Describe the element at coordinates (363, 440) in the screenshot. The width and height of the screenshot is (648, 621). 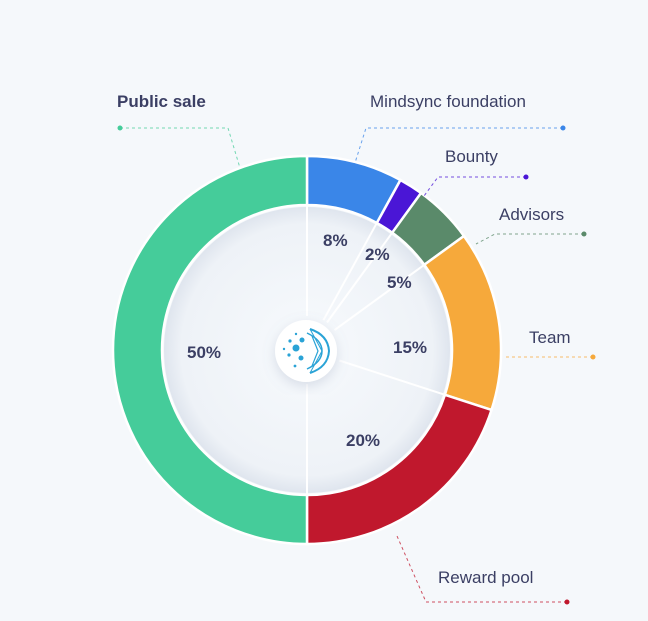
I see `data-label-reward-pool: 20%` at that location.